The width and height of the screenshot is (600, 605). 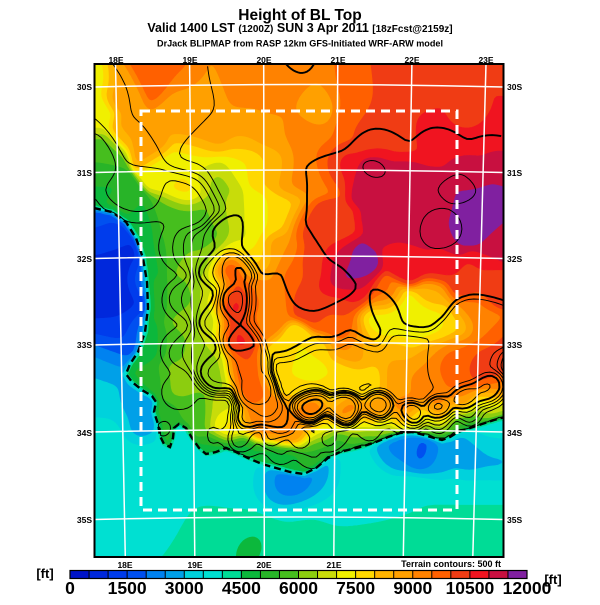 I want to click on svg-text: 22E, so click(x=411, y=60).